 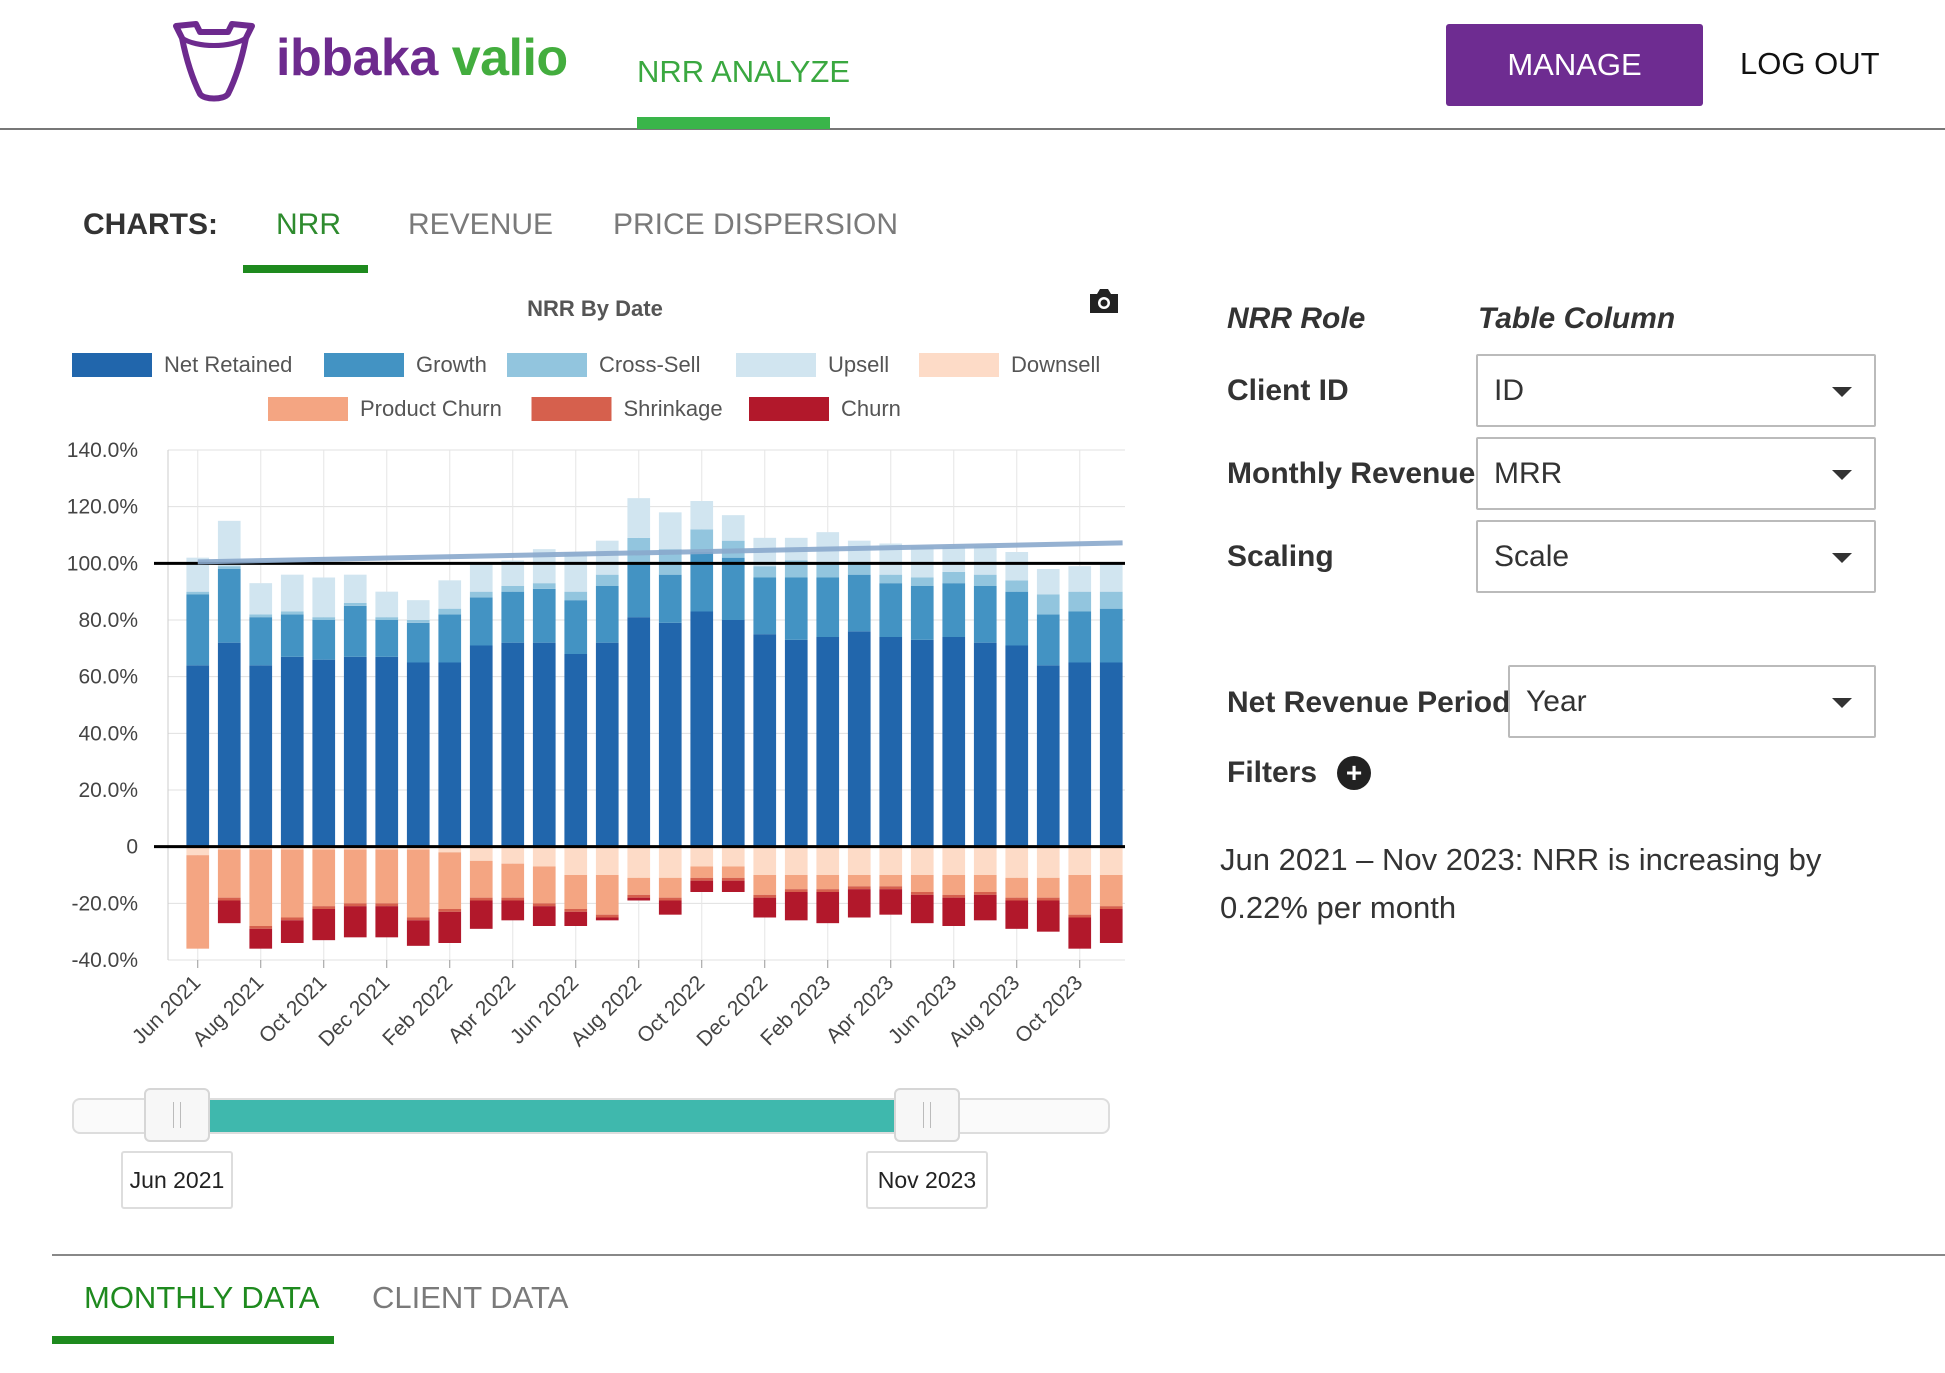 What do you see at coordinates (308, 409) in the screenshot?
I see `legend-swatch-product-churn` at bounding box center [308, 409].